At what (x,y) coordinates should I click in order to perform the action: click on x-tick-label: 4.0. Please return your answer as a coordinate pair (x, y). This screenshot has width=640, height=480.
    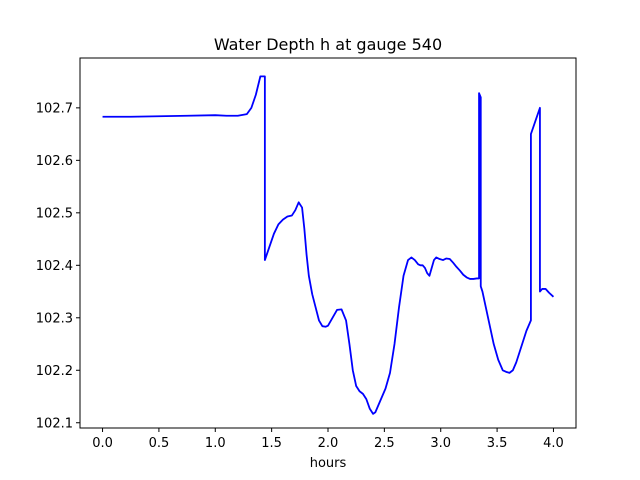
    Looking at the image, I should click on (553, 443).